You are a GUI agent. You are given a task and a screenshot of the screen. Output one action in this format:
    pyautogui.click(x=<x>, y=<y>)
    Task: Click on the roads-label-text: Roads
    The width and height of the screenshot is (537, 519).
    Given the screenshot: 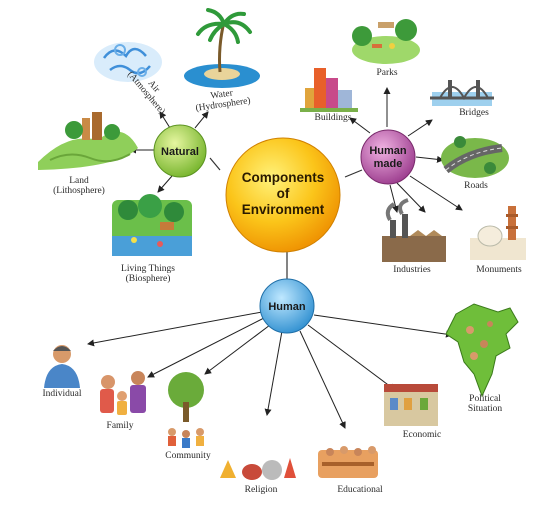 What is the action you would take?
    pyautogui.click(x=476, y=186)
    